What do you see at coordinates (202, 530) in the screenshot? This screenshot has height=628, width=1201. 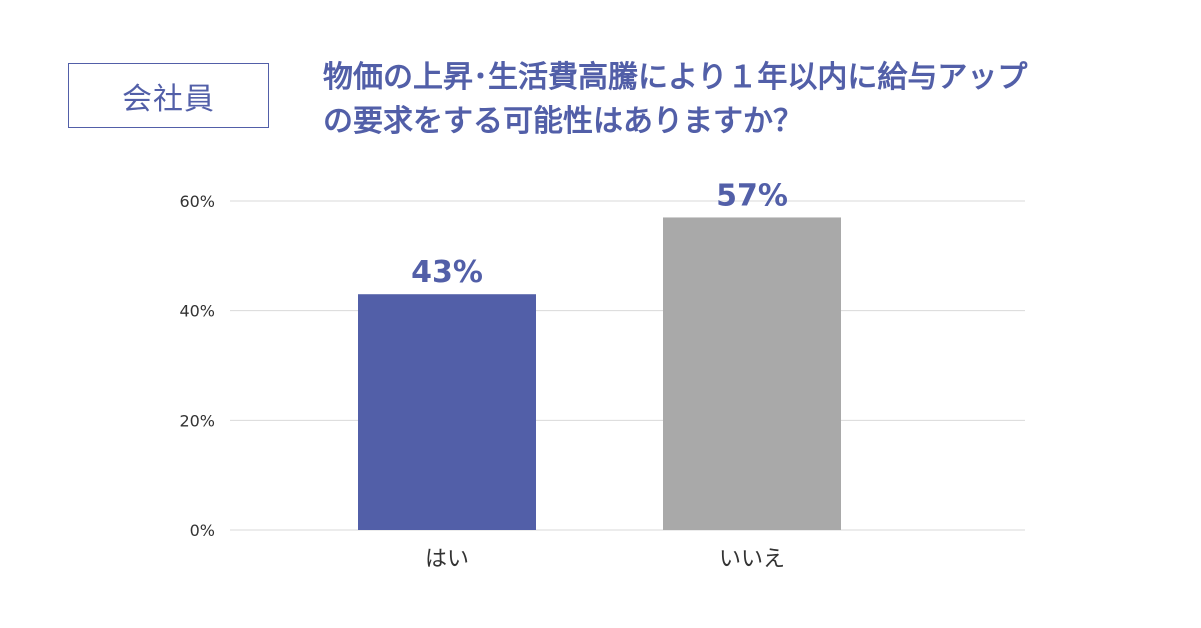 I see `y-tick-label: 0%` at bounding box center [202, 530].